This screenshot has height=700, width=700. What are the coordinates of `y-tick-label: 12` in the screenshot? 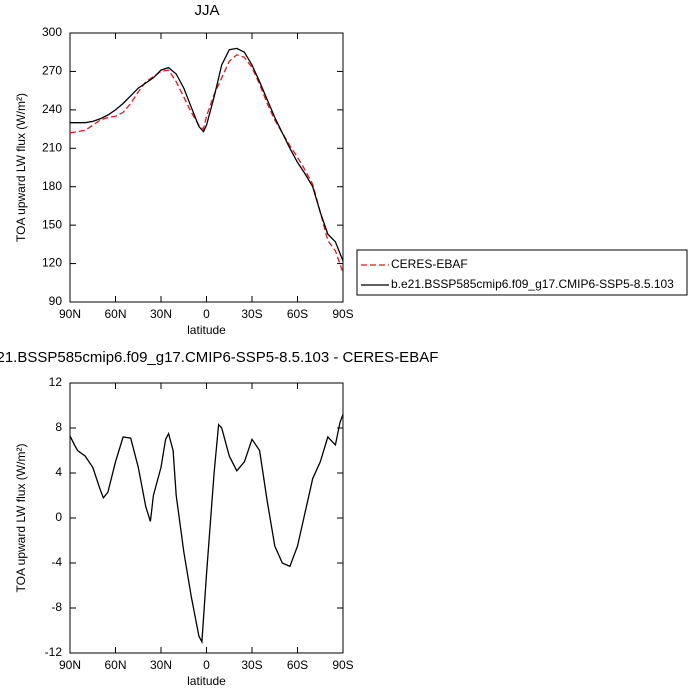 It's located at (56, 382).